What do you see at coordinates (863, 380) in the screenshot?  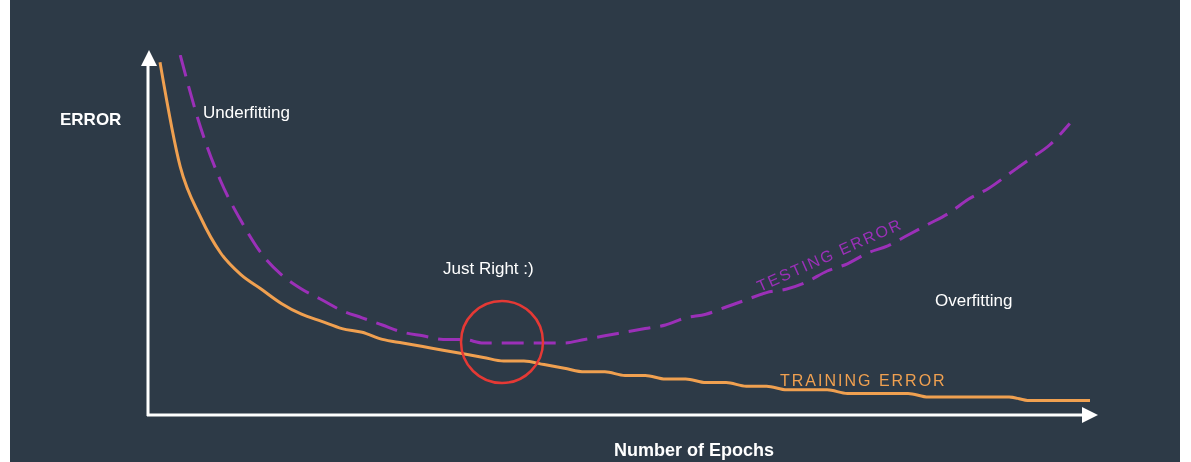 I see `series-label: TRAINING ERROR` at bounding box center [863, 380].